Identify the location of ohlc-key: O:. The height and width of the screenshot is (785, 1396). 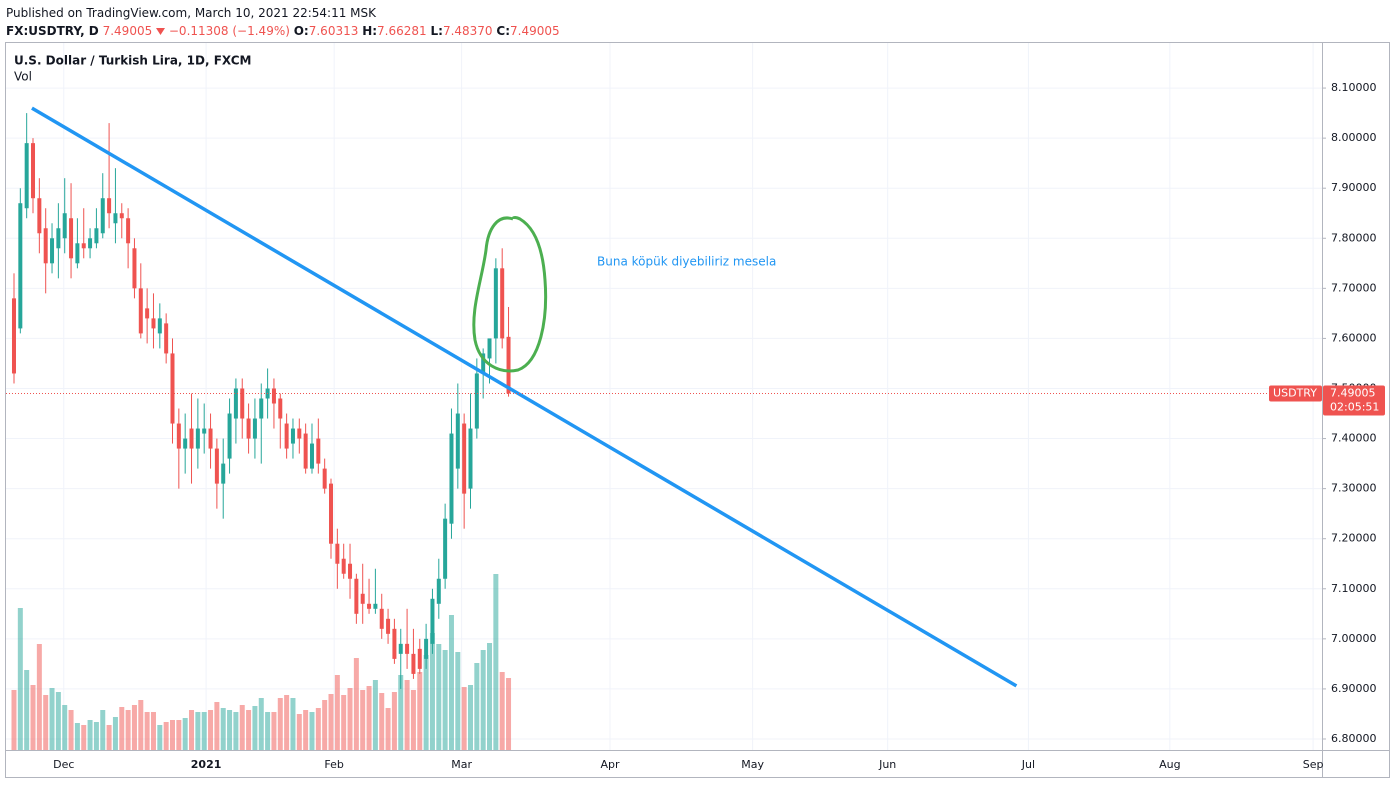
(301, 31).